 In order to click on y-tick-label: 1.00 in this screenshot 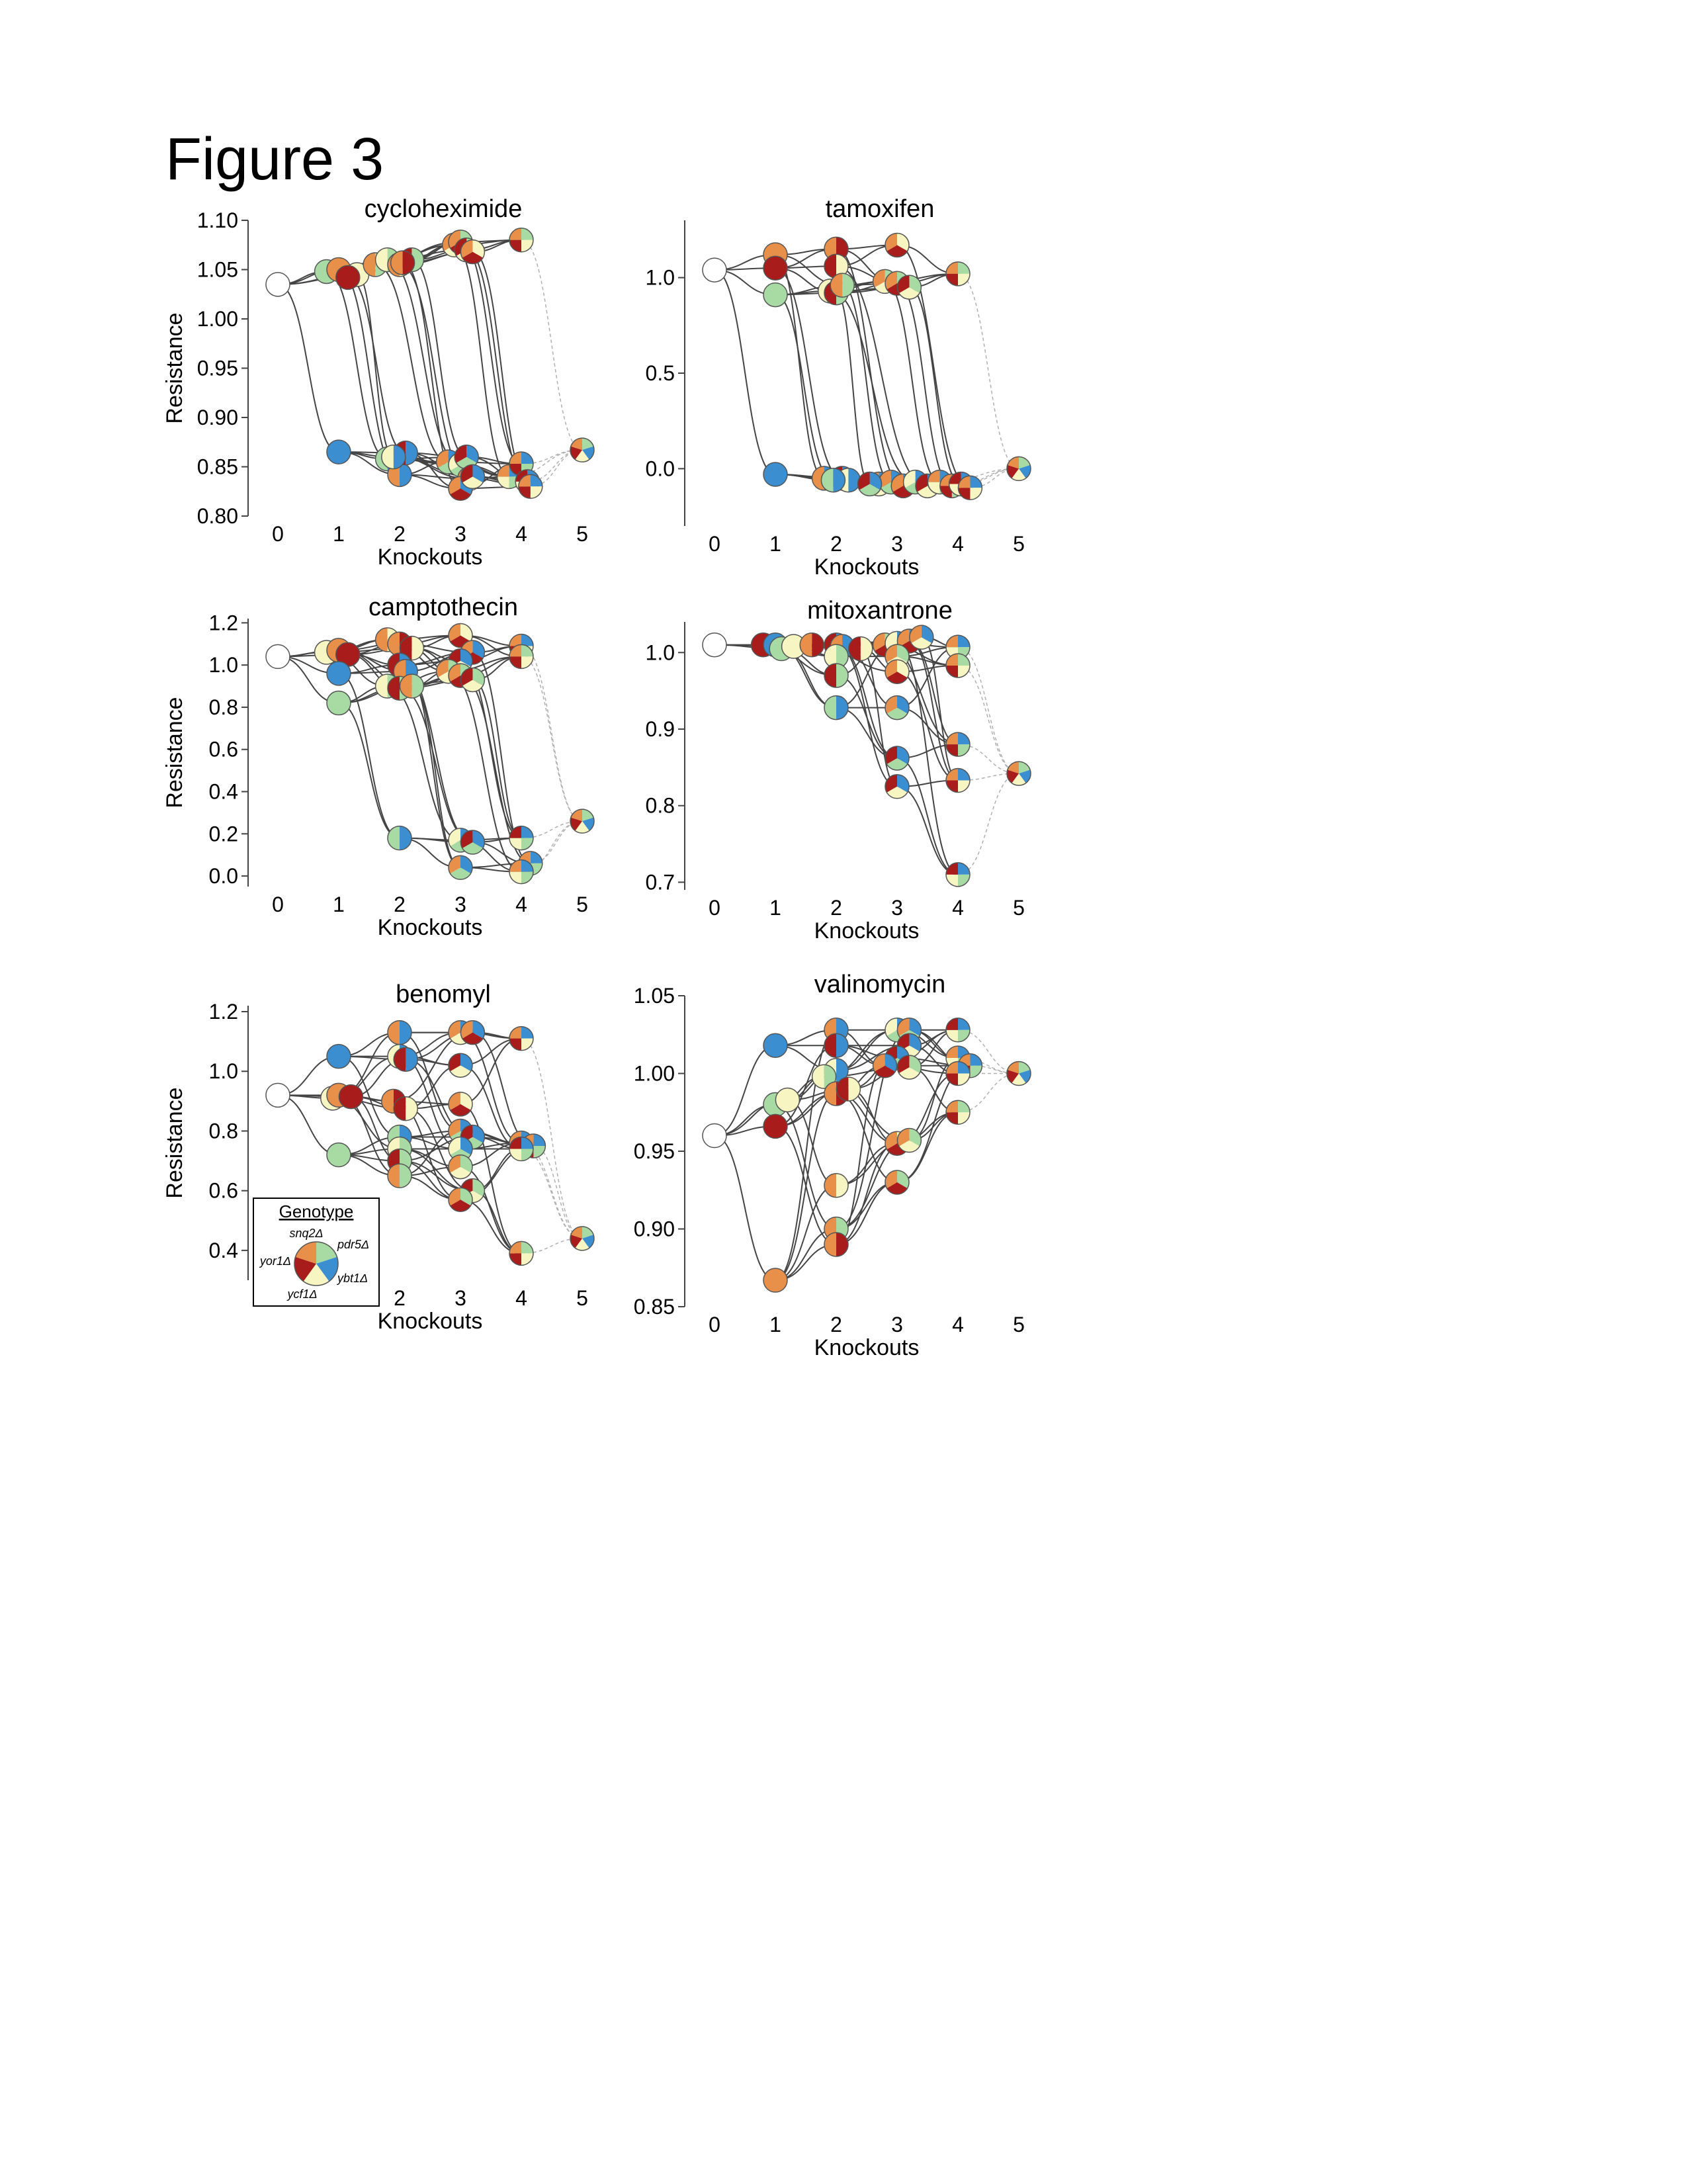, I will do `click(217, 319)`.